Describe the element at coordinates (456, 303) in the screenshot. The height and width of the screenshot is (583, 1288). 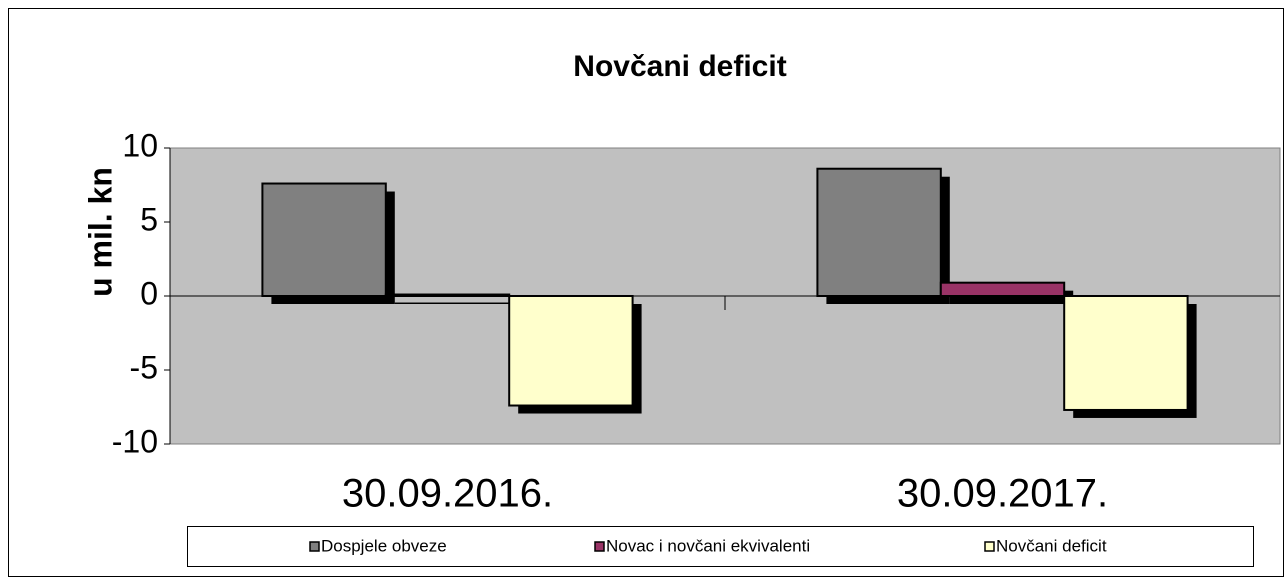
I see `bar-shadow` at that location.